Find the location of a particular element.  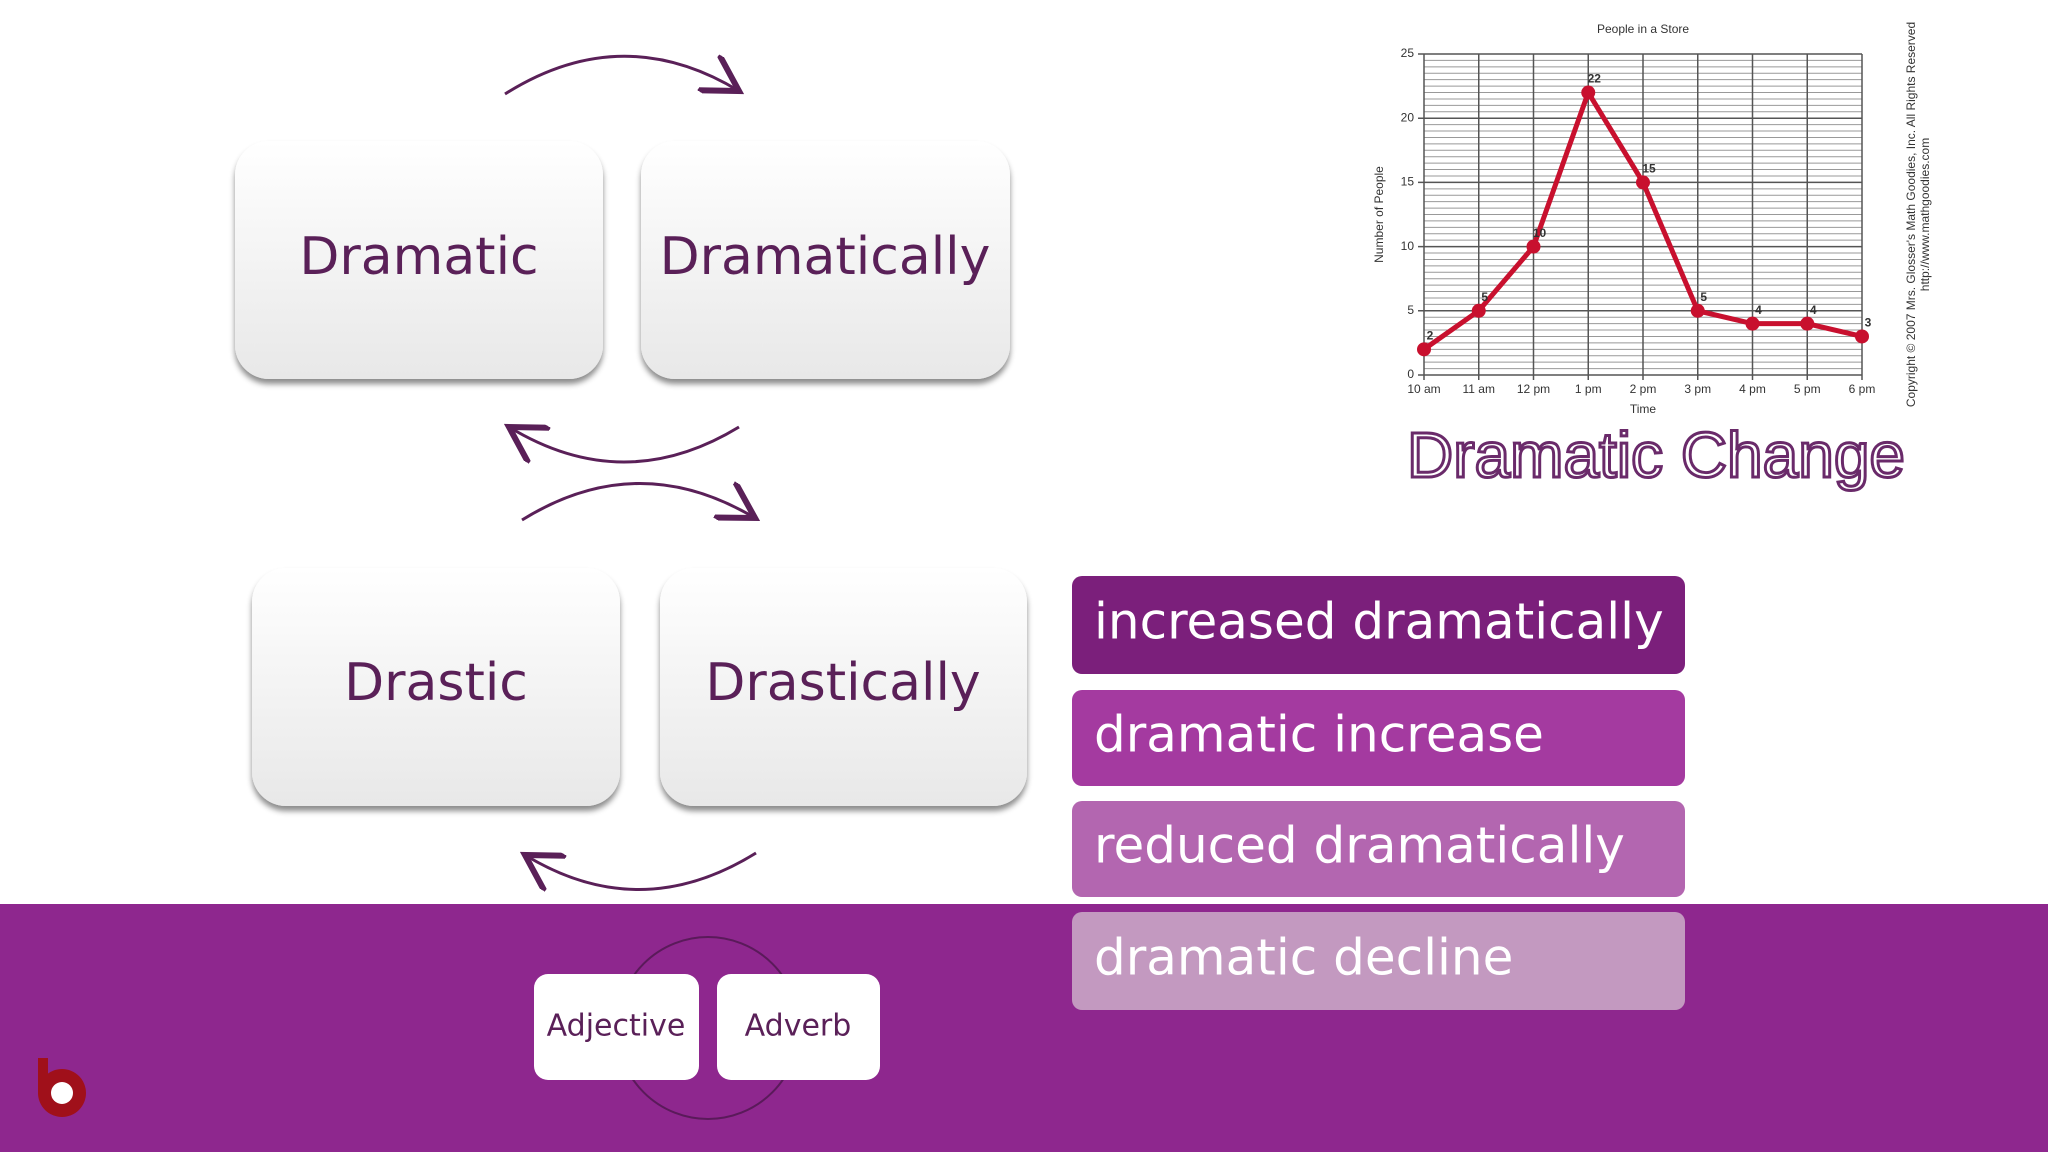

y-tick-label: 15 is located at coordinates (1408, 182).